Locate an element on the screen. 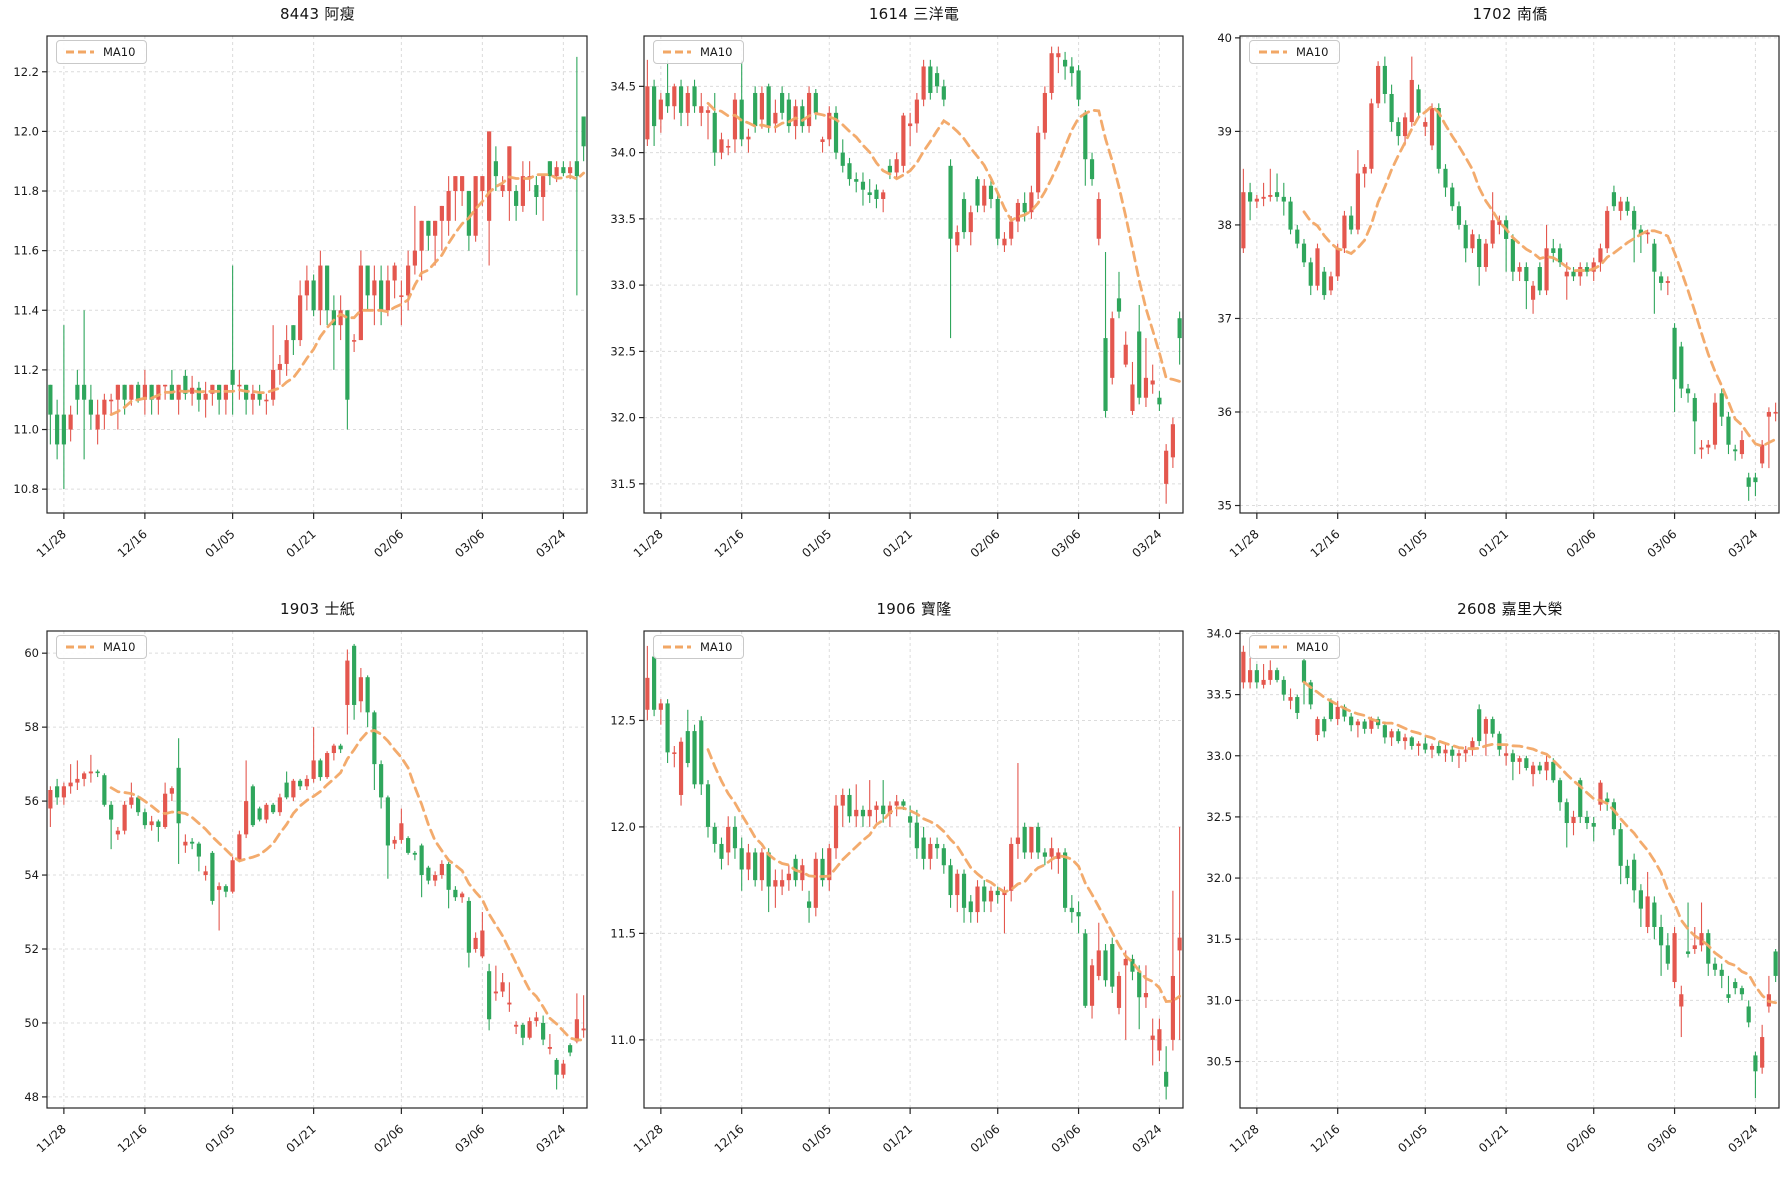  svg-text: 31.0 is located at coordinates (1219, 1000).